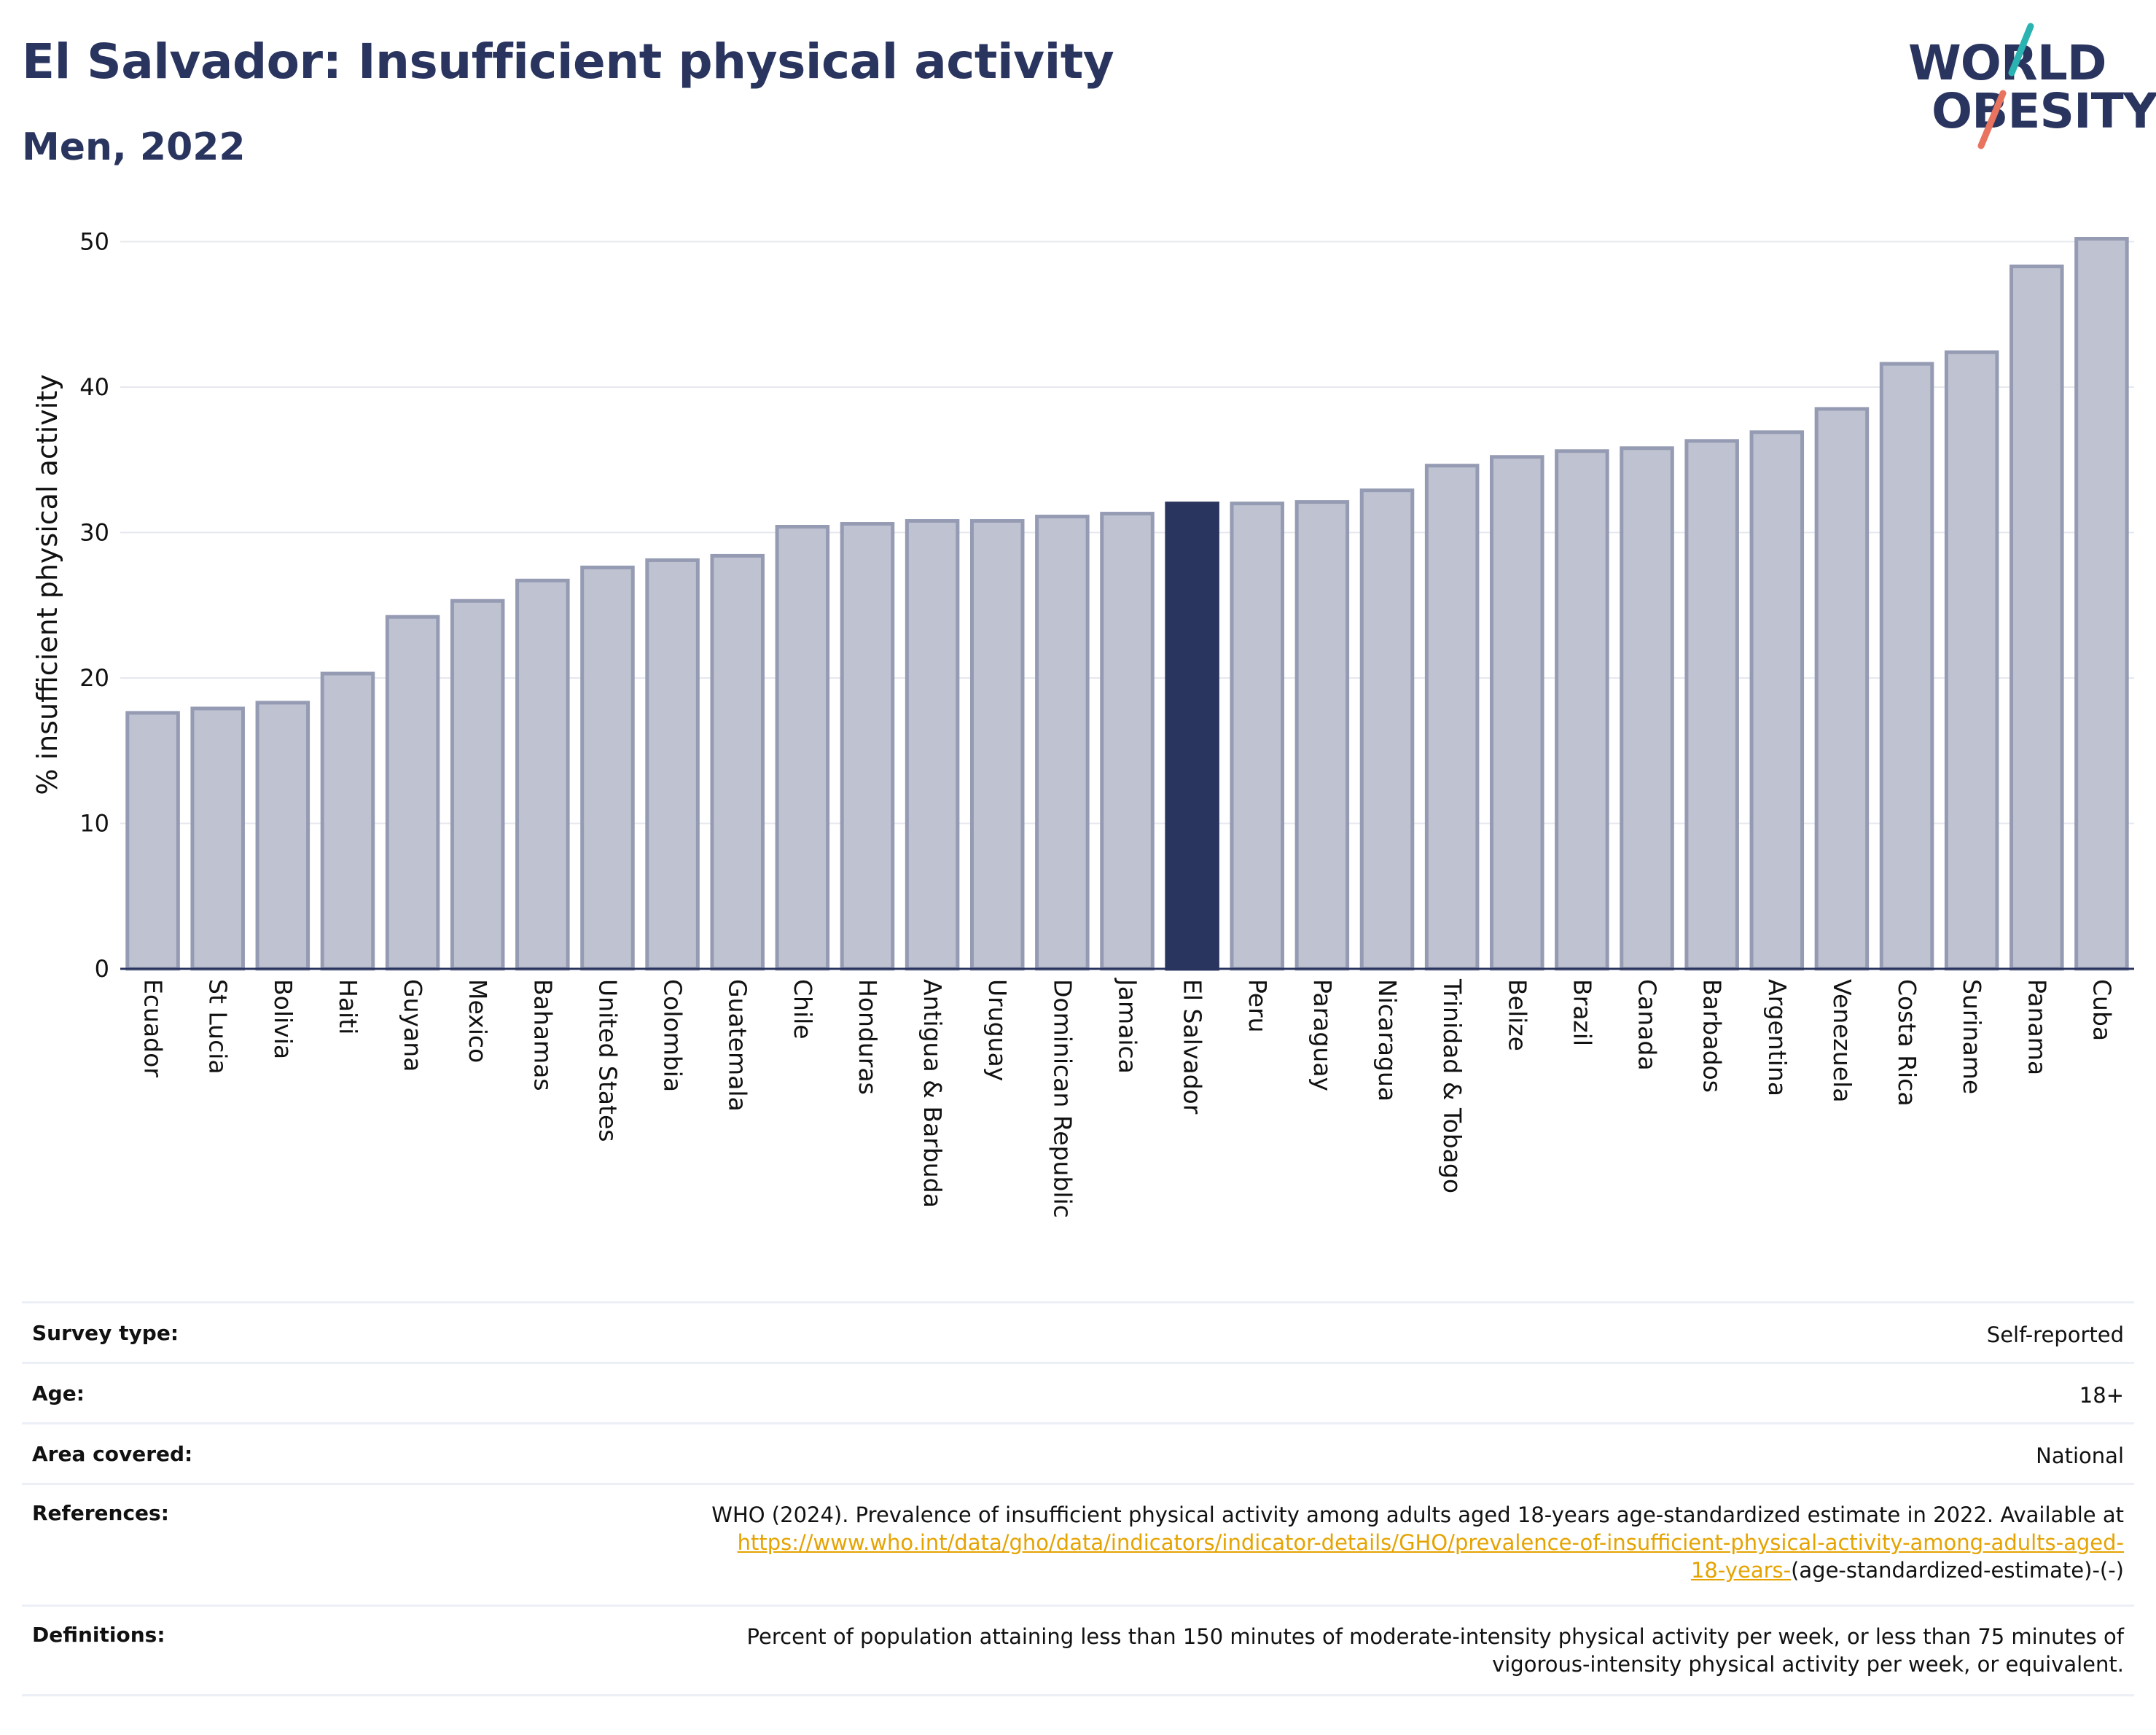  What do you see at coordinates (1323, 1035) in the screenshot?
I see `x-category-label: Paraguay` at bounding box center [1323, 1035].